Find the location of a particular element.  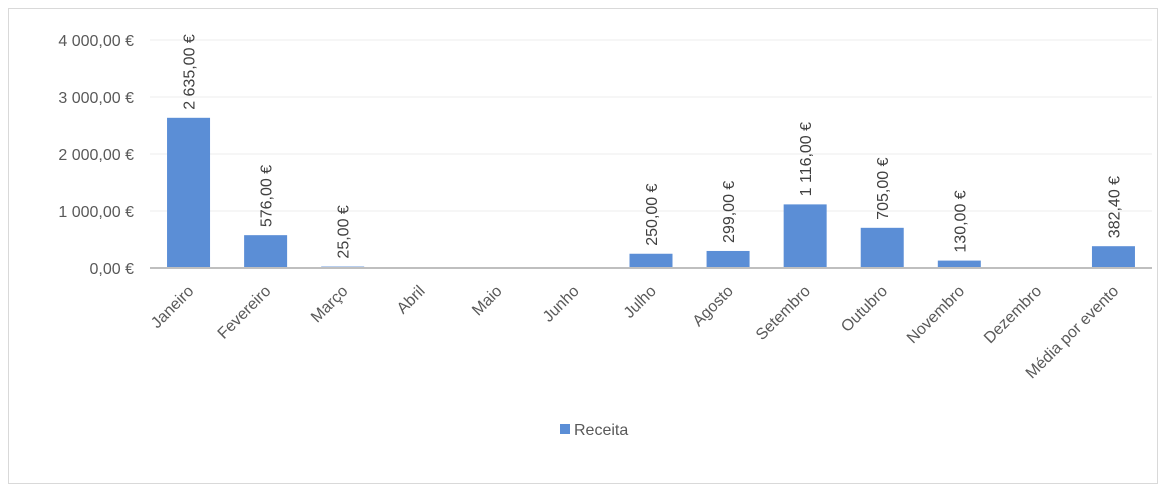

x-tick-label: Junho is located at coordinates (561, 304).